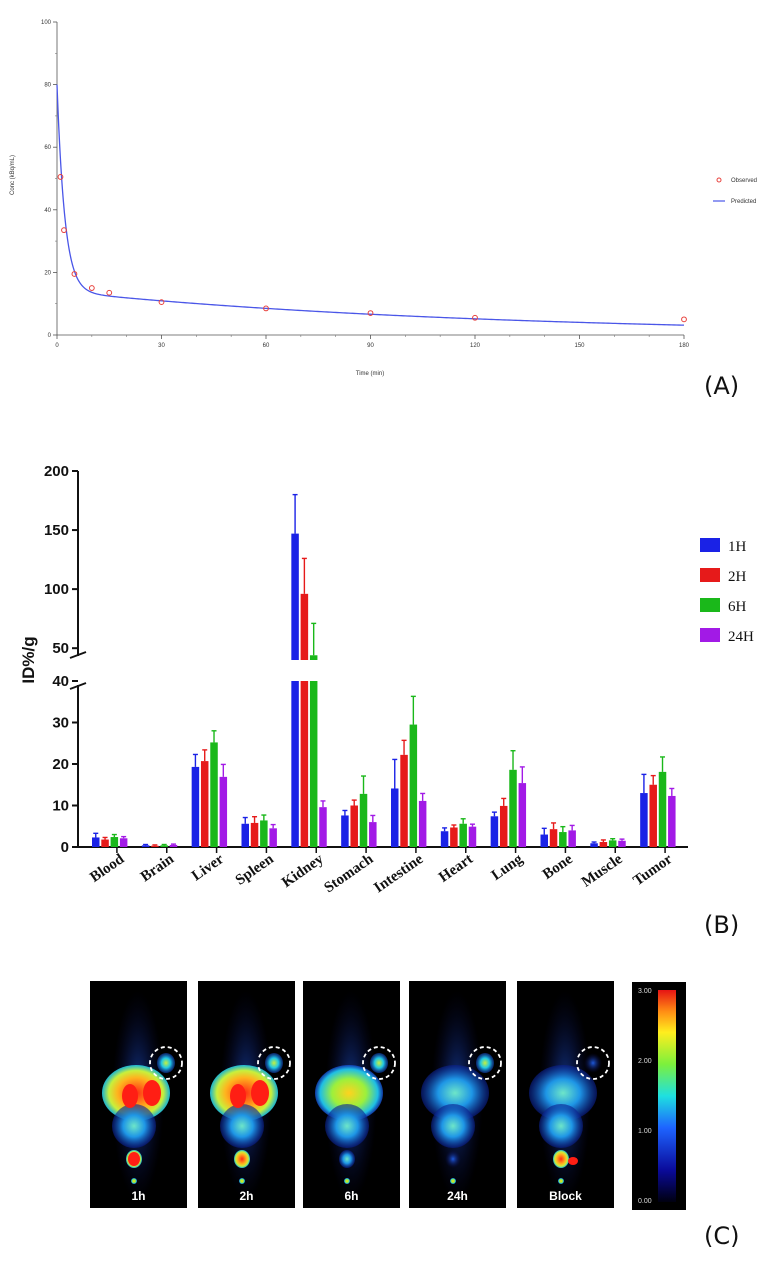 This screenshot has height=1280, width=777. I want to click on pet-tumor, so click(593, 1063).